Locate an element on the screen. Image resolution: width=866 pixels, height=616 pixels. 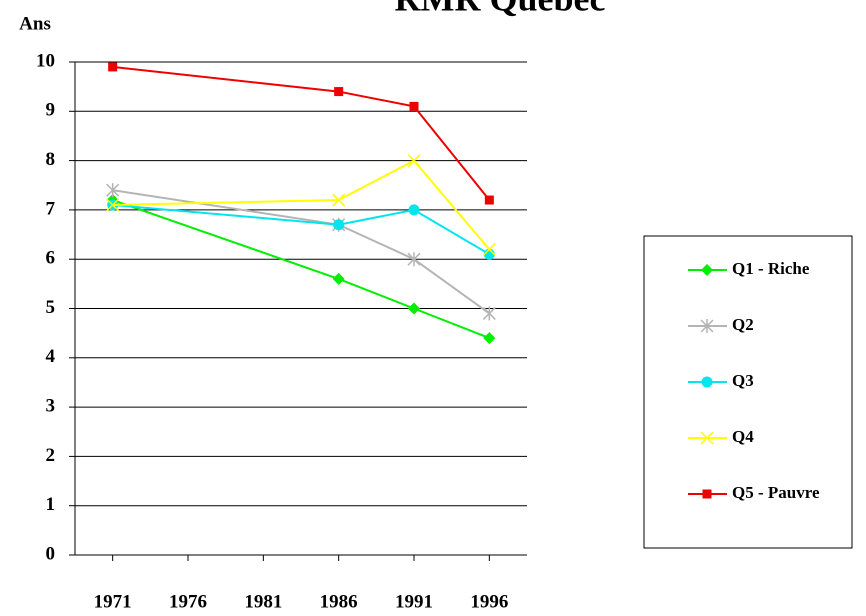
y-tick-label: 10 is located at coordinates (45, 60).